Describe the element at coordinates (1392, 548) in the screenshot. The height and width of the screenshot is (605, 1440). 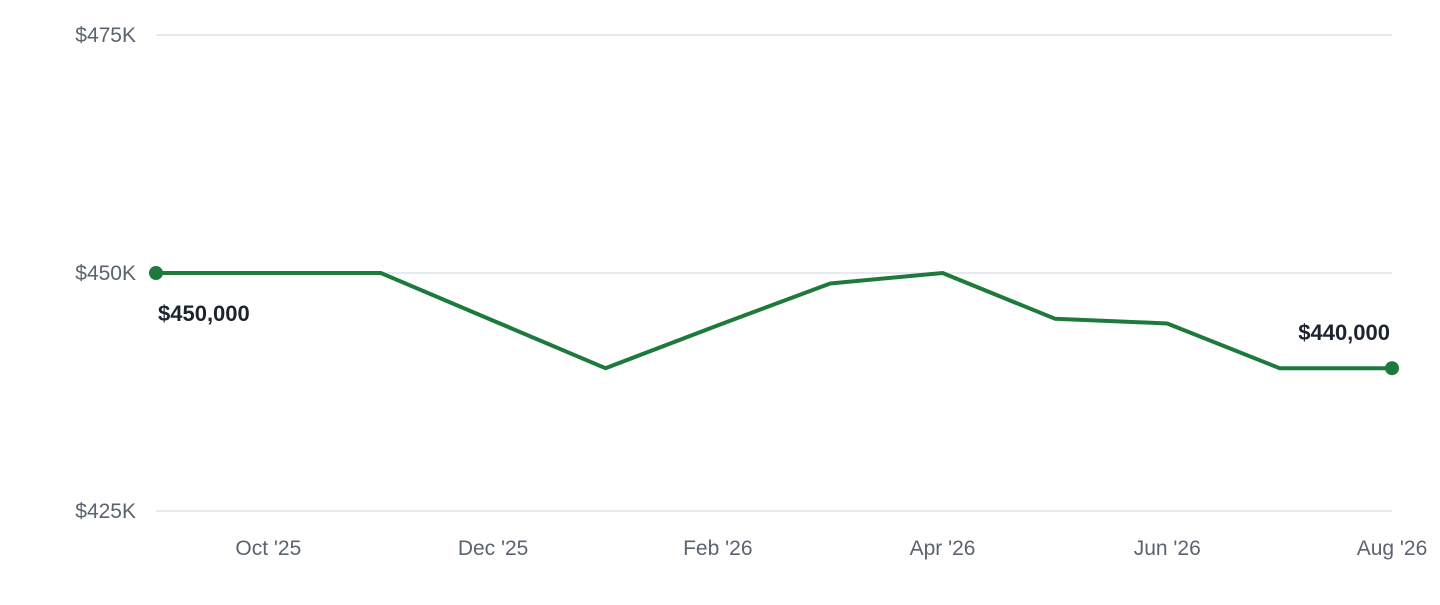
I see `x-tick-label-5: Aug '26` at that location.